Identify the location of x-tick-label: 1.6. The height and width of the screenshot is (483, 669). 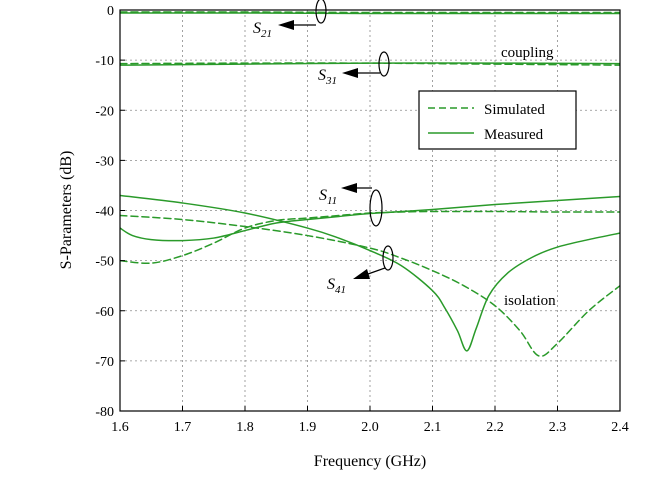
(120, 427).